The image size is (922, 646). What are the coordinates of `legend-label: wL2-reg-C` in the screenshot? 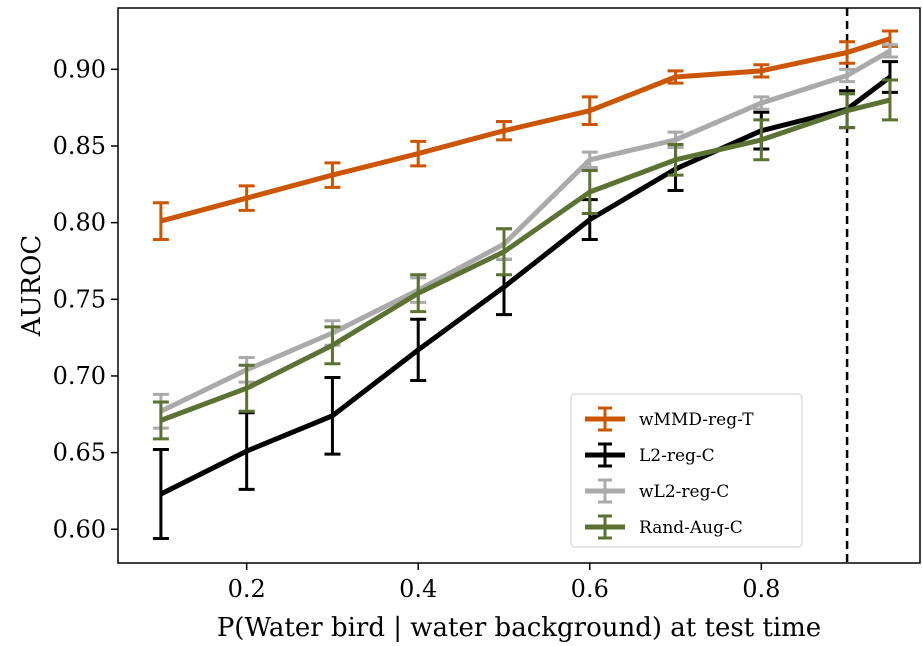 It's located at (684, 492).